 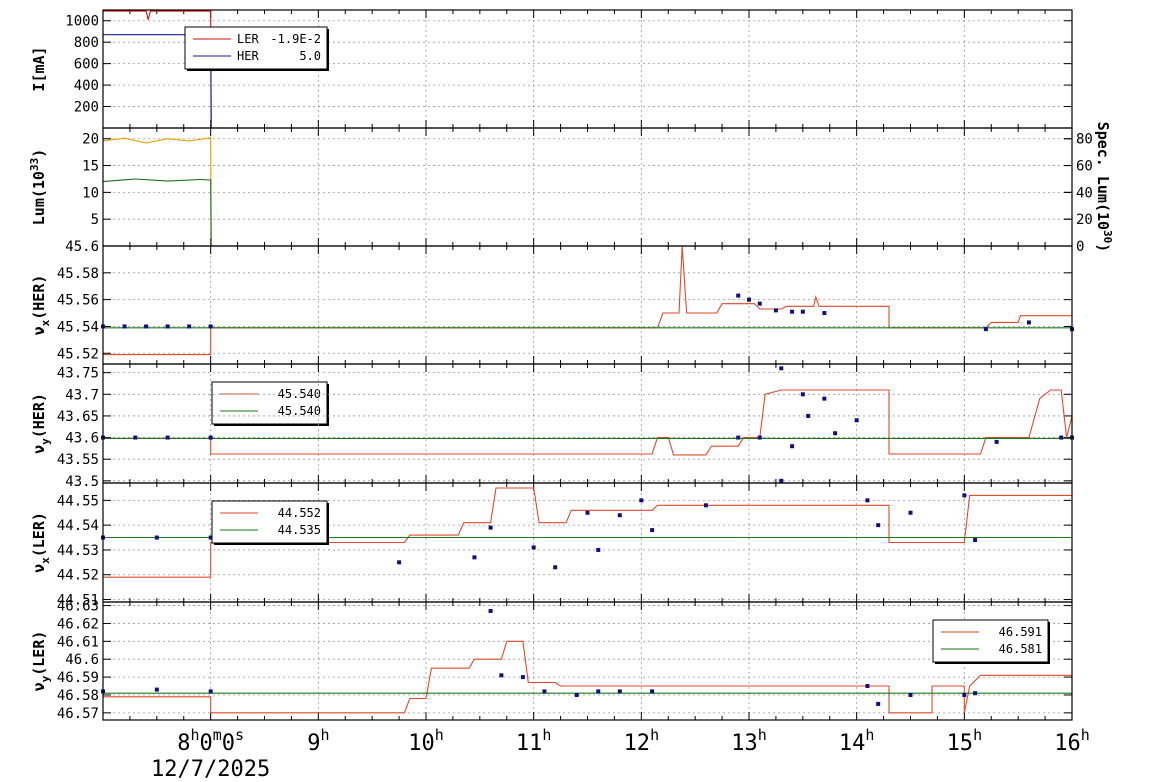 What do you see at coordinates (1020, 632) in the screenshot?
I see `legend-value: 46.591` at bounding box center [1020, 632].